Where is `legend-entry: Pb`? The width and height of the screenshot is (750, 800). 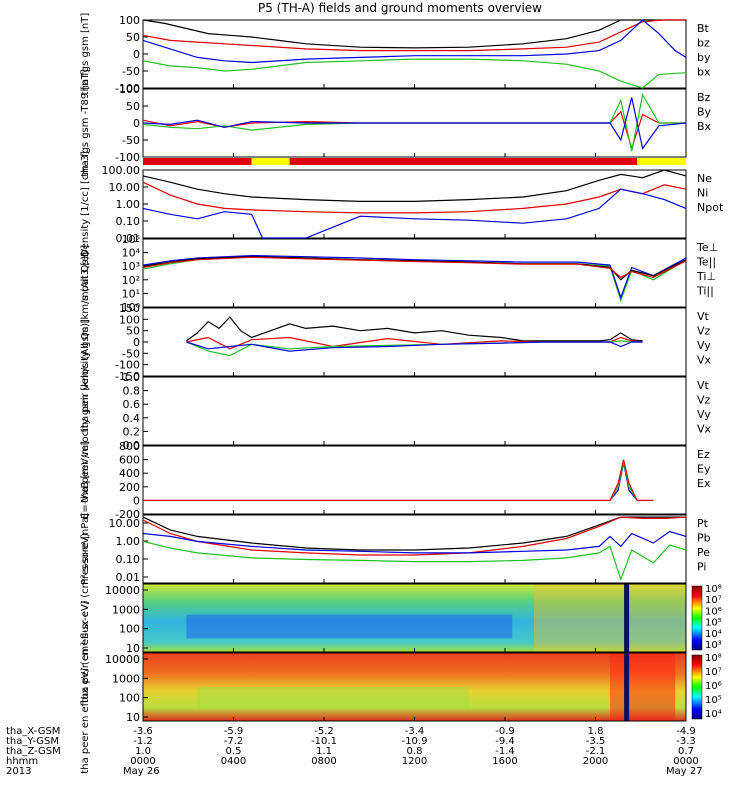
legend-entry: Pb is located at coordinates (704, 538).